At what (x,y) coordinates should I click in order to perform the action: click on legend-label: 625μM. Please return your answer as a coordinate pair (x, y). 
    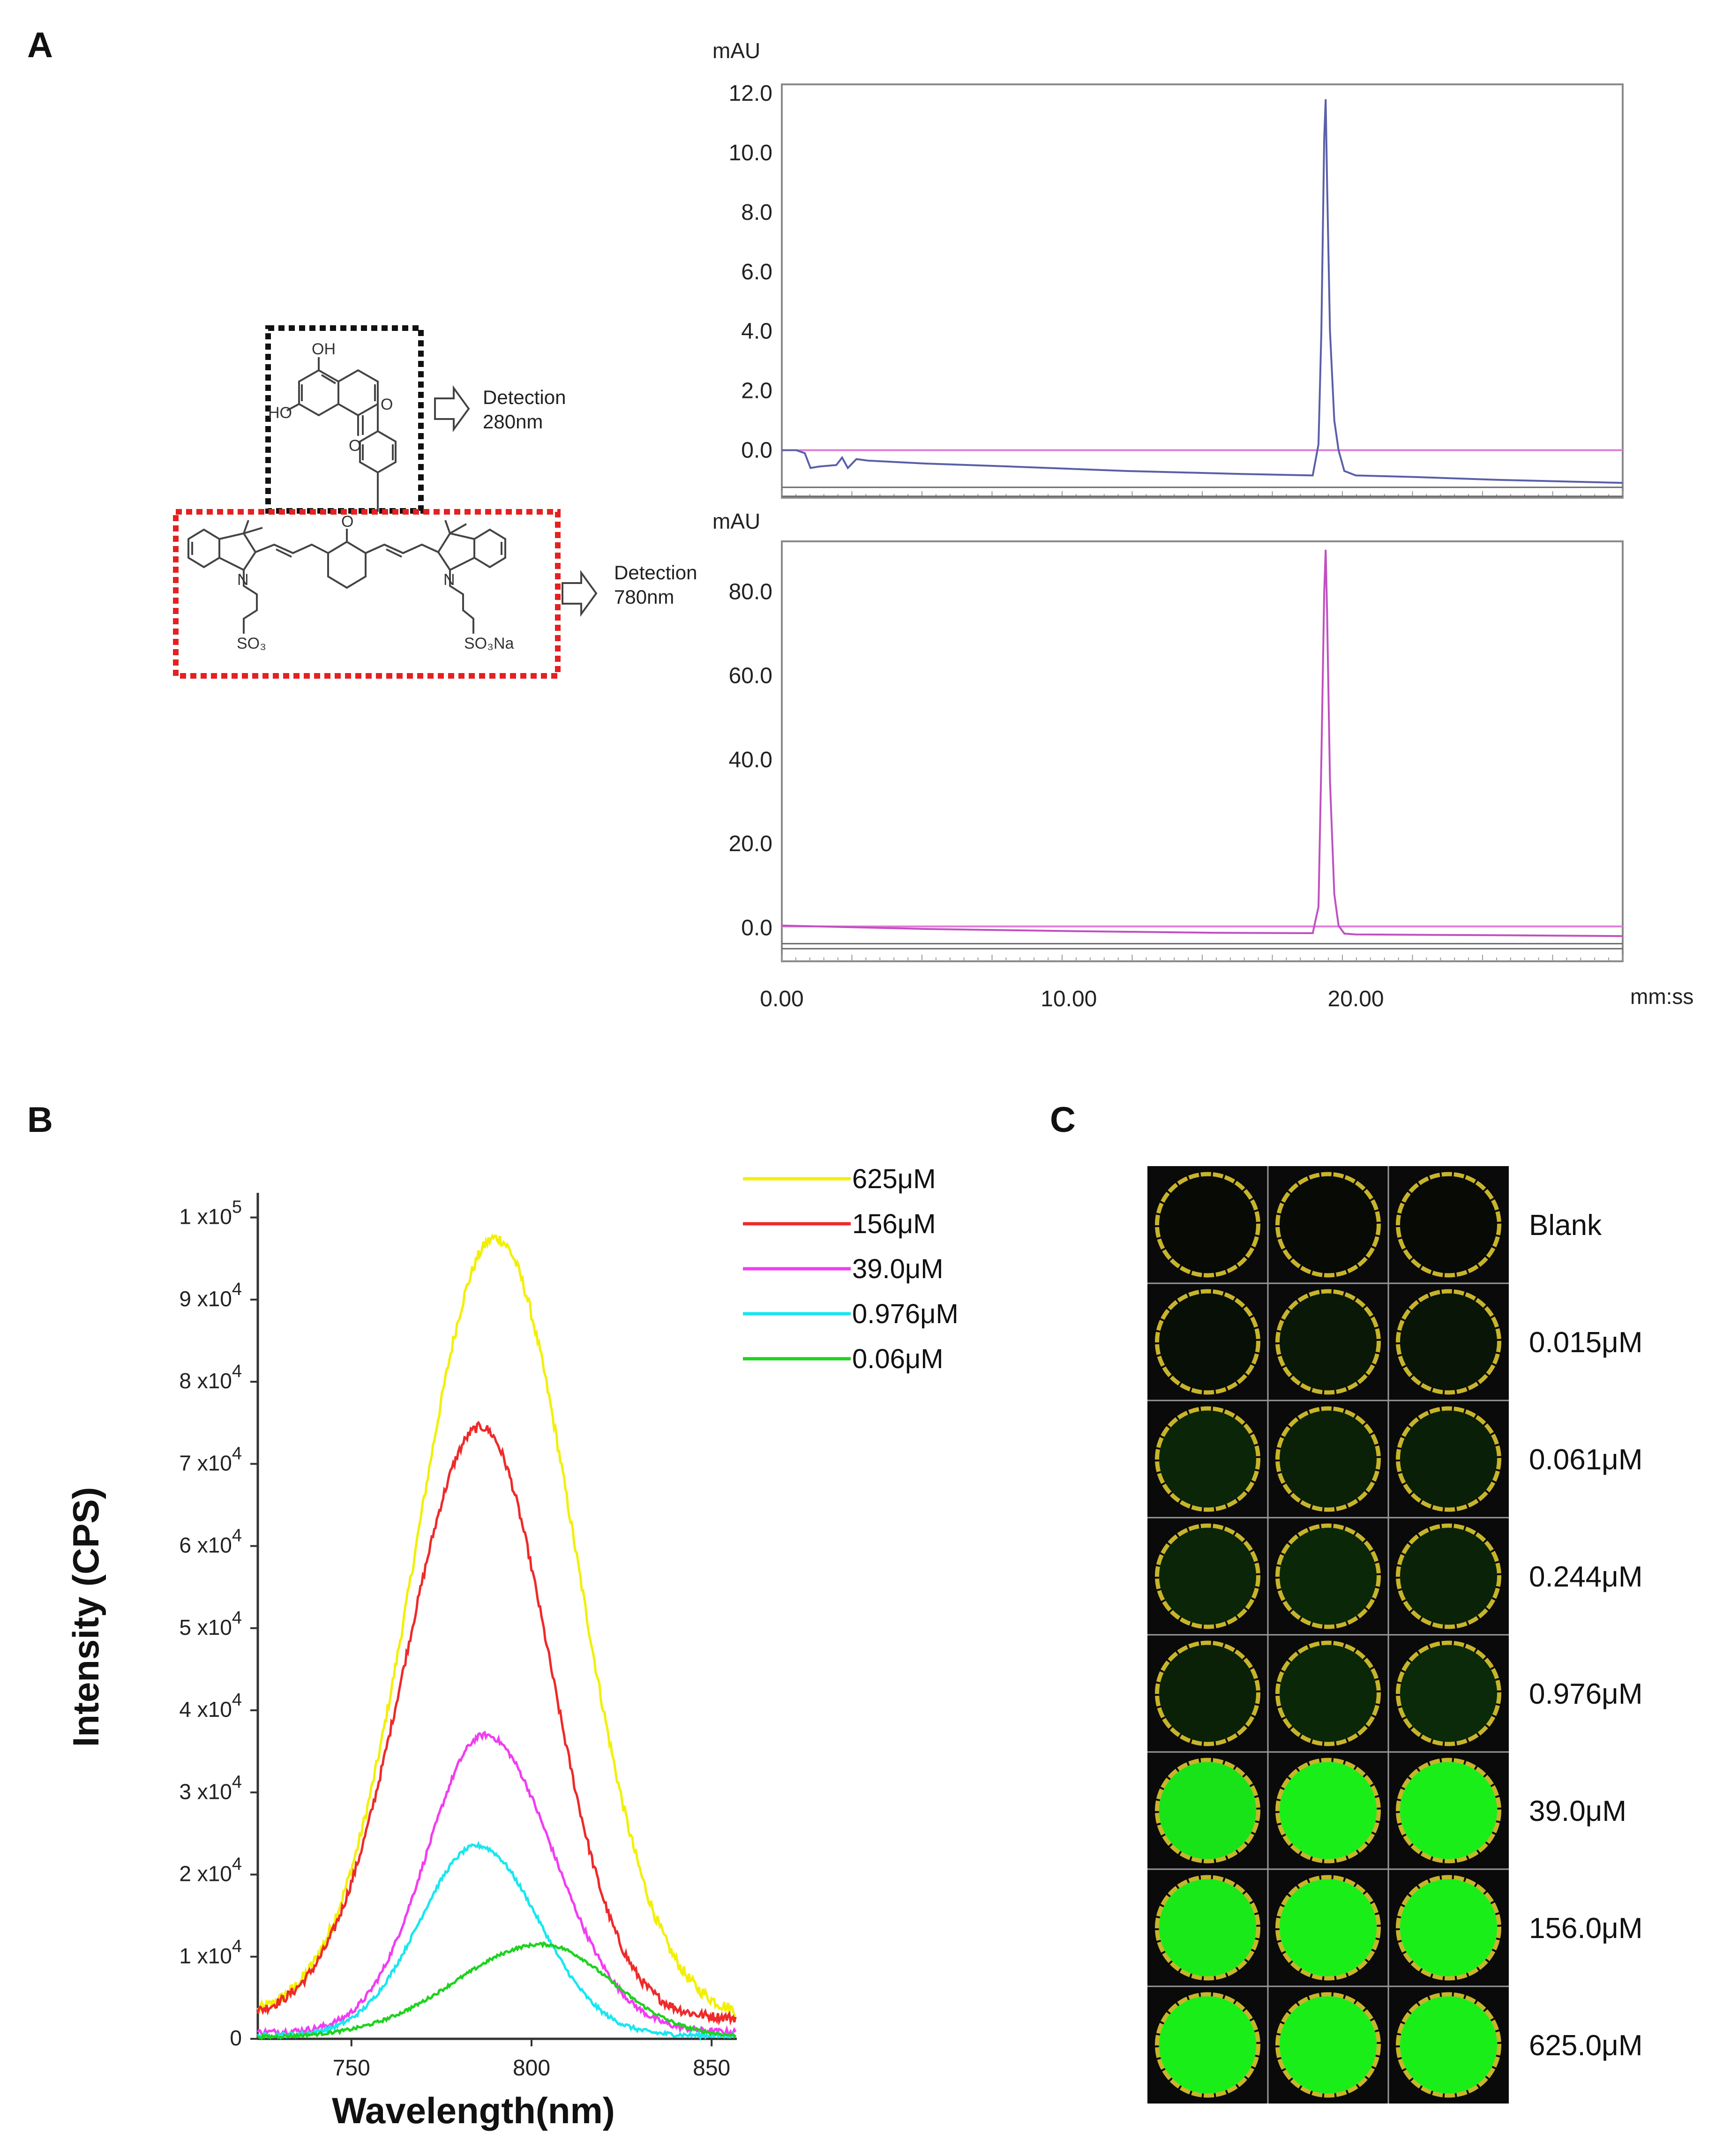
    Looking at the image, I should click on (894, 1179).